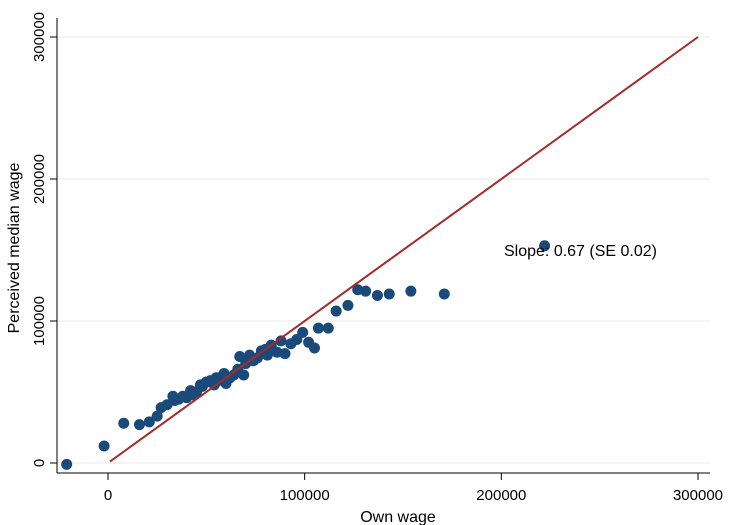 This screenshot has height=525, width=730. Describe the element at coordinates (580, 251) in the screenshot. I see `slope-annotation: Slope: 0.67 (SE 0.02)` at that location.